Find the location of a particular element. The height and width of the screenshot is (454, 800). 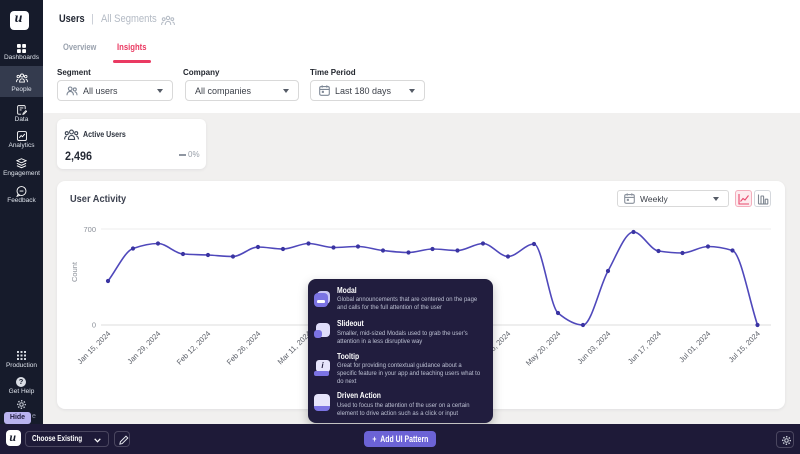

svg-text: Jan 29, 2024 is located at coordinates (143, 347).